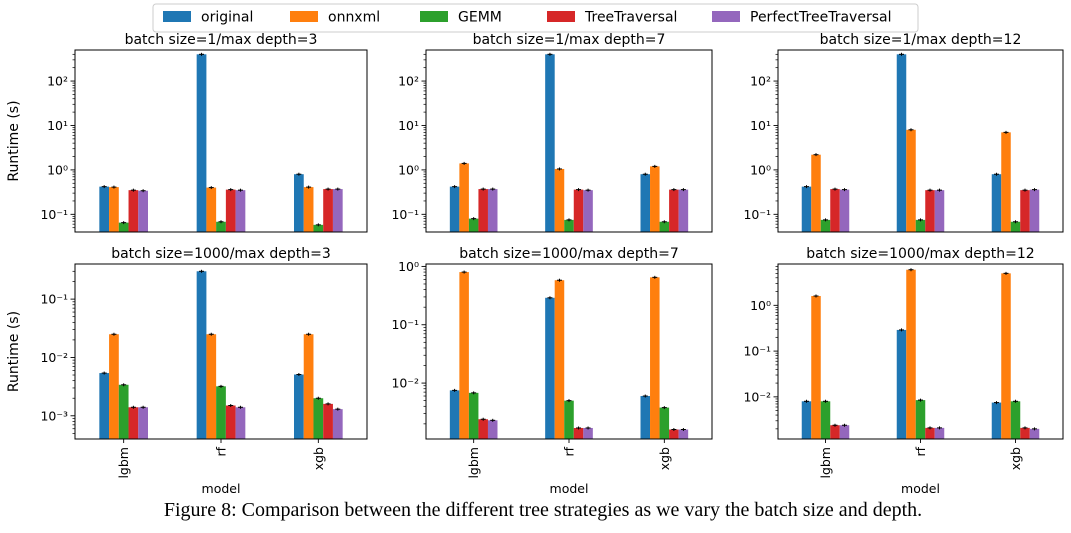  I want to click on legend-label-original: original, so click(227, 18).